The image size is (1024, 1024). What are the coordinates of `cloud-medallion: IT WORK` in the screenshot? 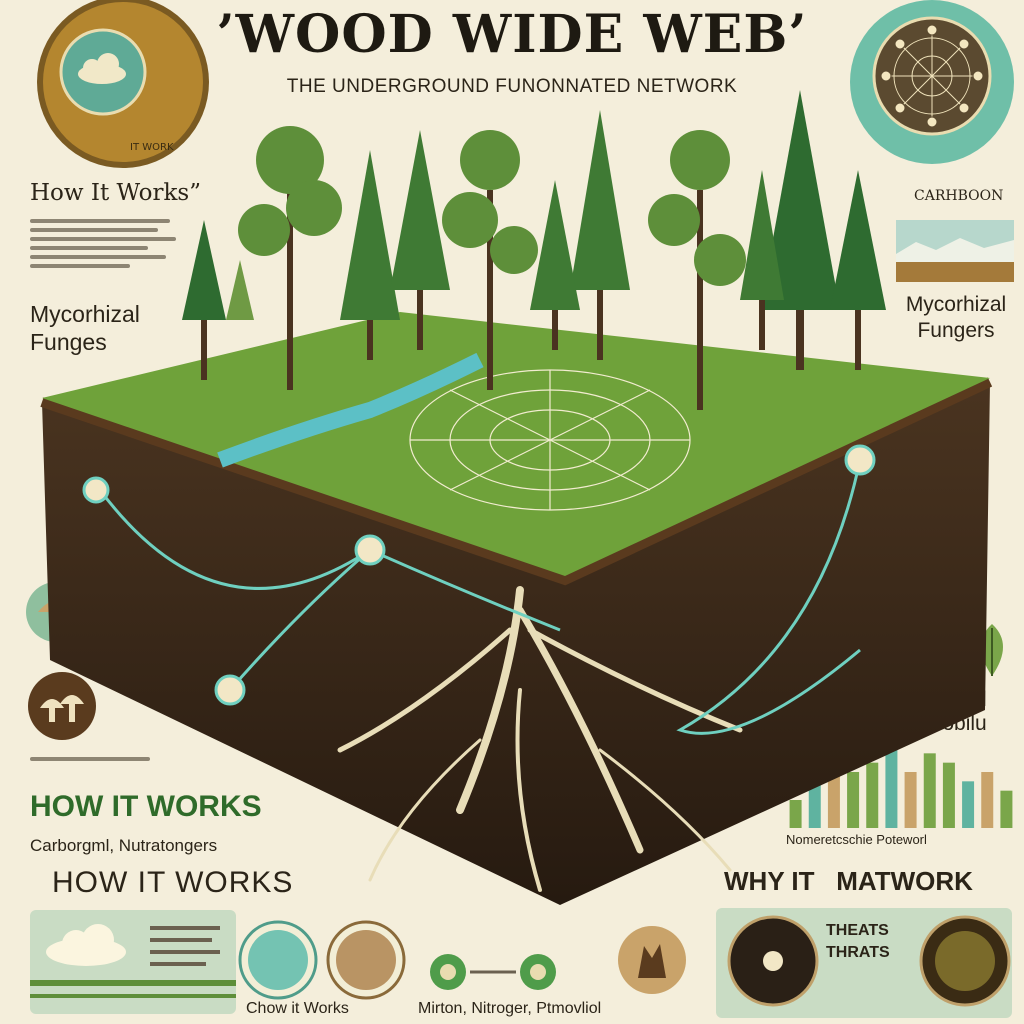 It's located at (123, 84).